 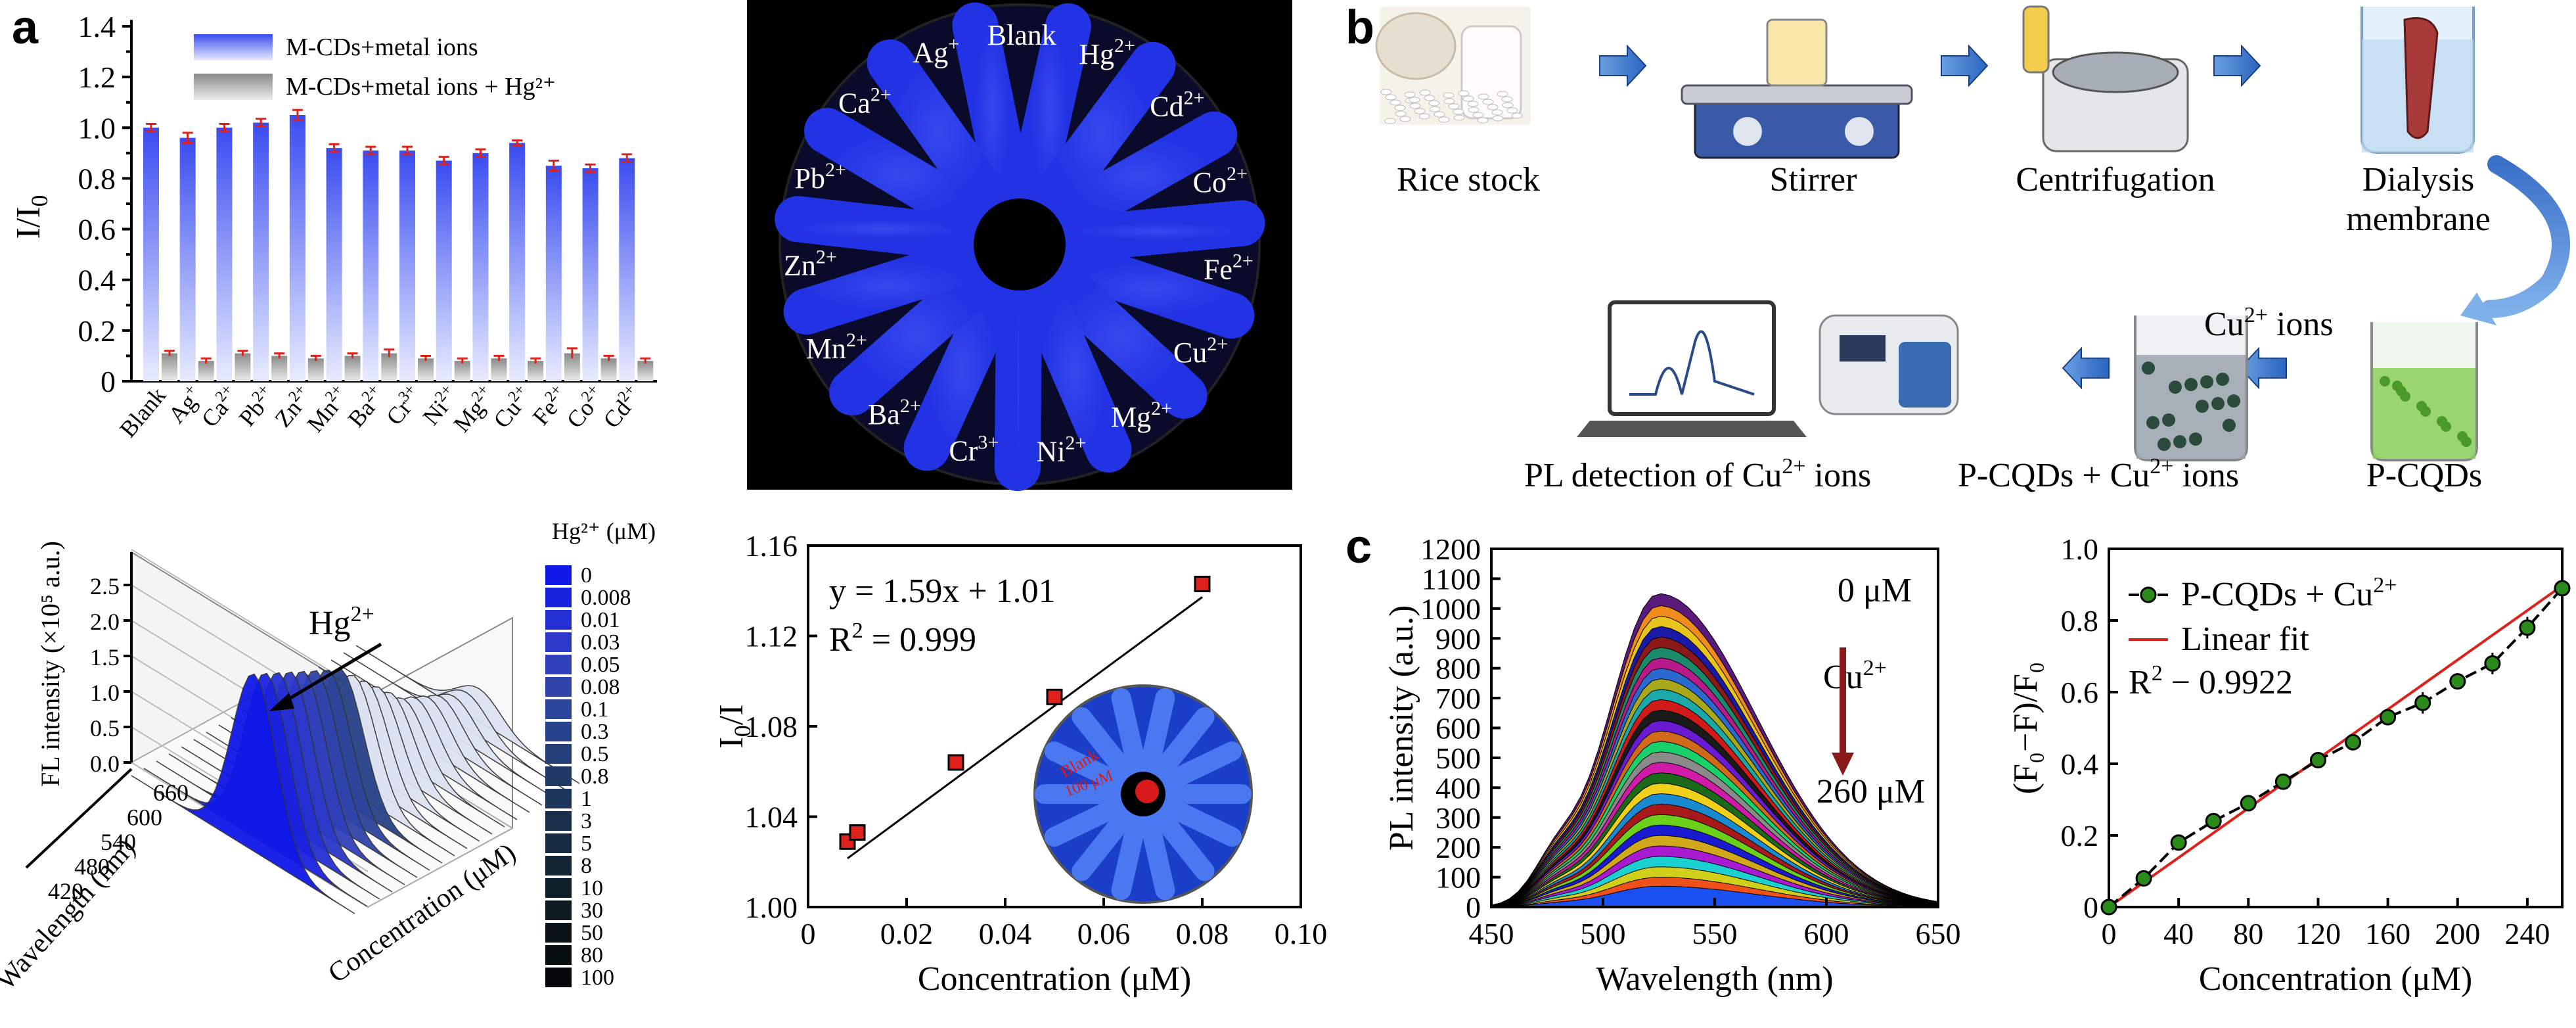 I want to click on quench-x-label: Concentration (μM), so click(x=2335, y=979).